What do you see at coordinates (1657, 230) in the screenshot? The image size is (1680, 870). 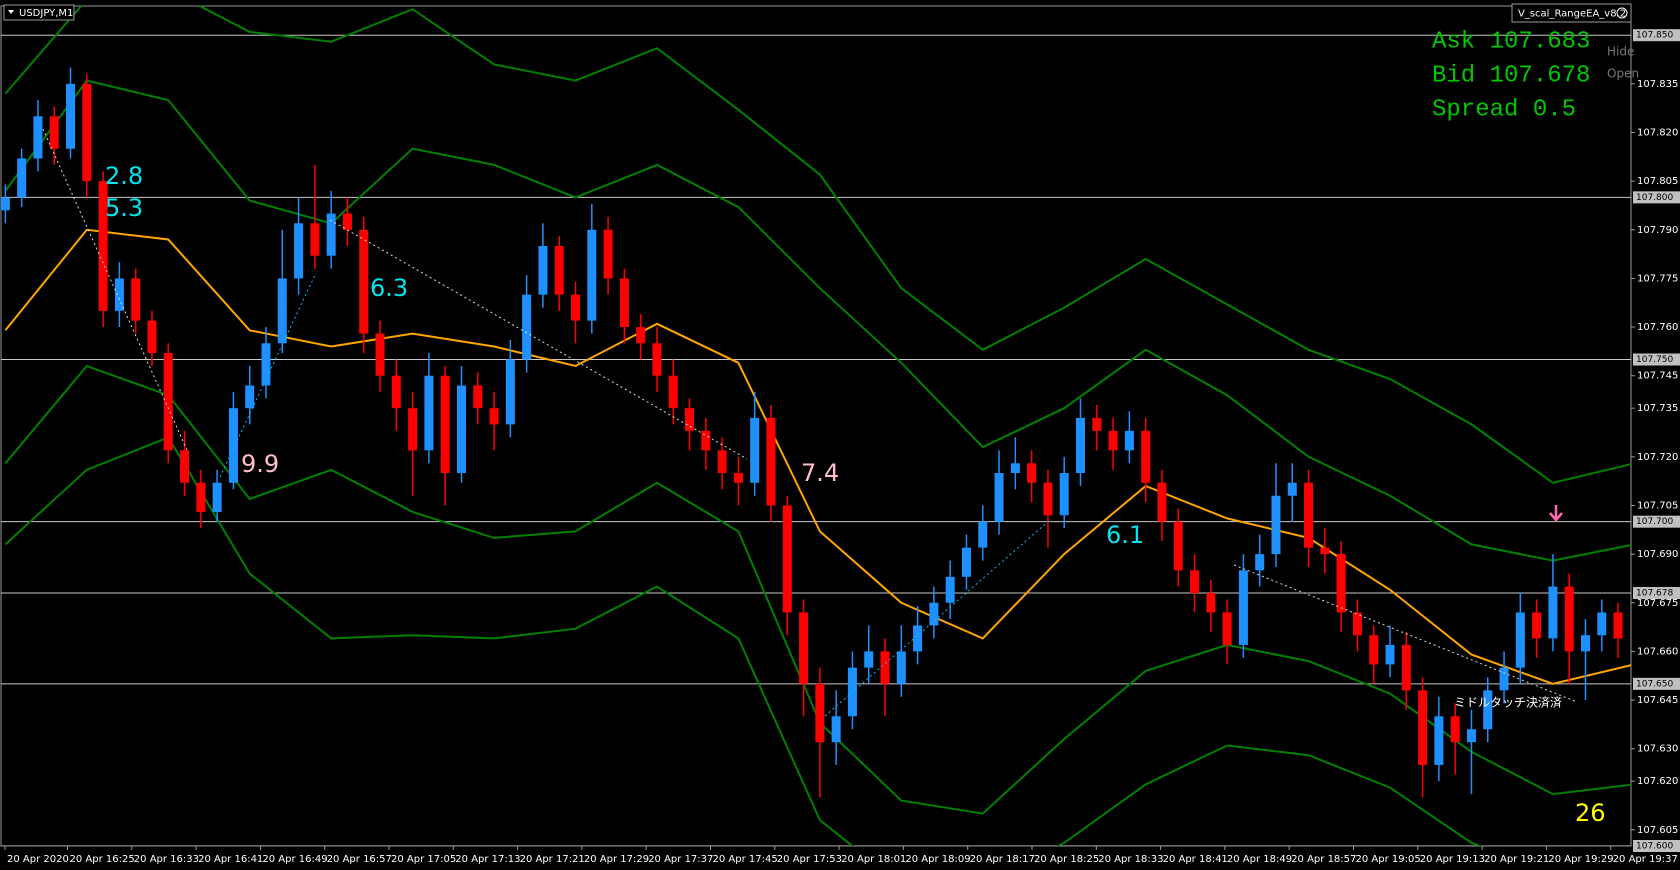 I see `y-tick-label: 107.790` at bounding box center [1657, 230].